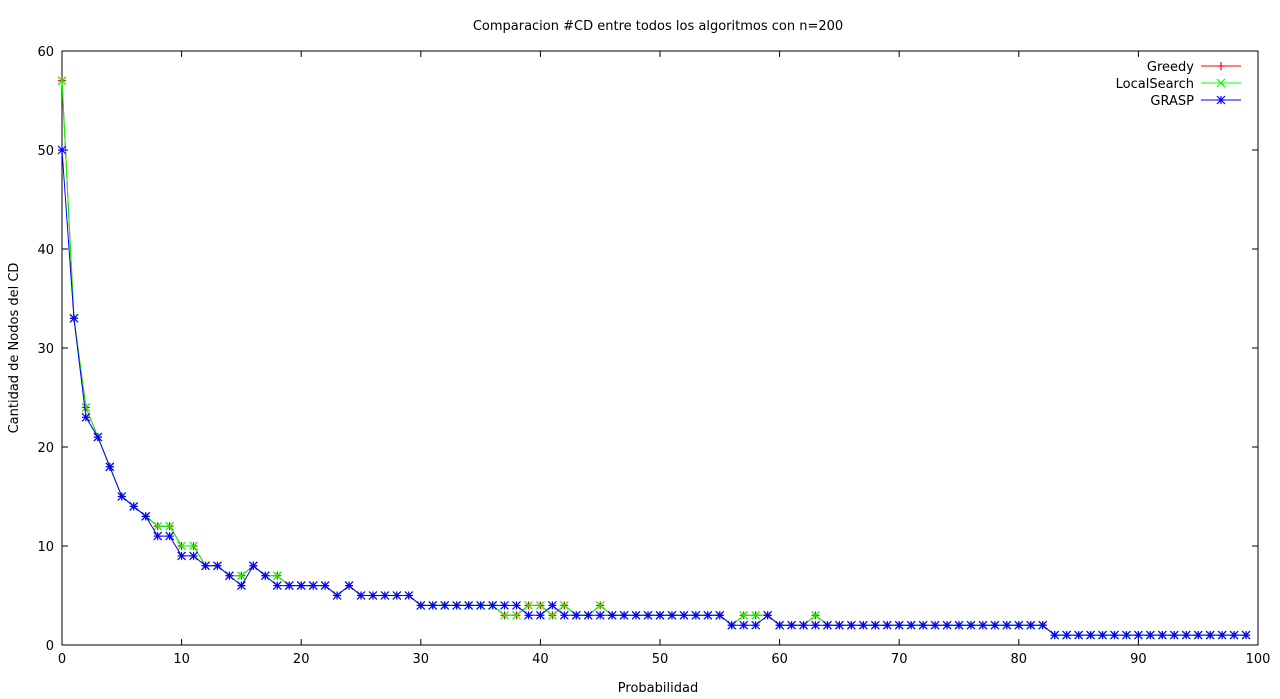 The width and height of the screenshot is (1280, 699). What do you see at coordinates (62, 659) in the screenshot?
I see `x-tick-label: 0` at bounding box center [62, 659].